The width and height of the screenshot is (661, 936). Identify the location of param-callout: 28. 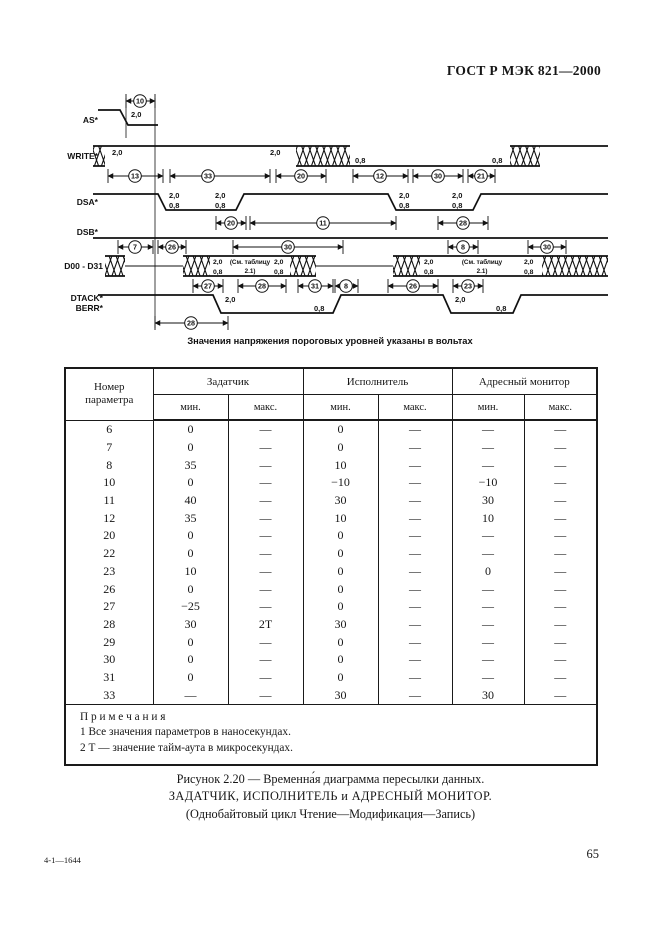
(262, 286).